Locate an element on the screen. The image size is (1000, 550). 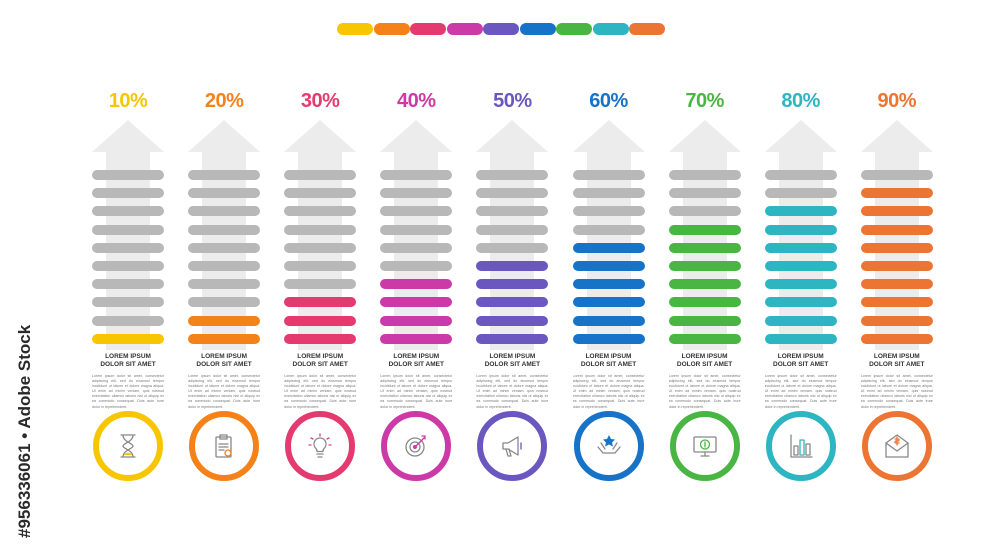
envelope-dollar-icon is located at coordinates (897, 446).